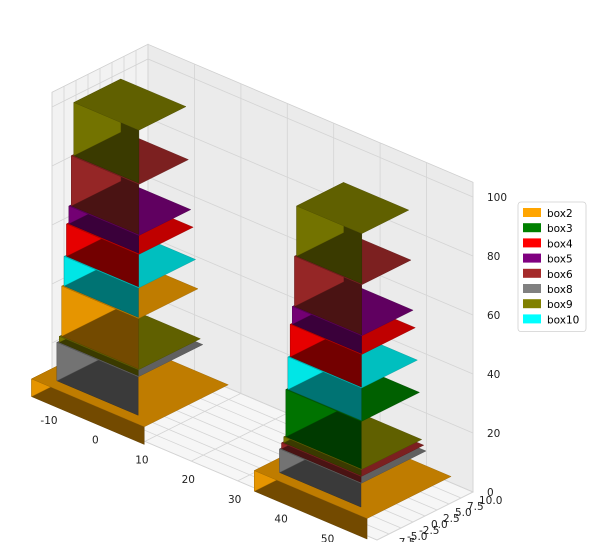 Image resolution: width=612 pixels, height=542 pixels. I want to click on y-tick-label: -2.5, so click(429, 531).